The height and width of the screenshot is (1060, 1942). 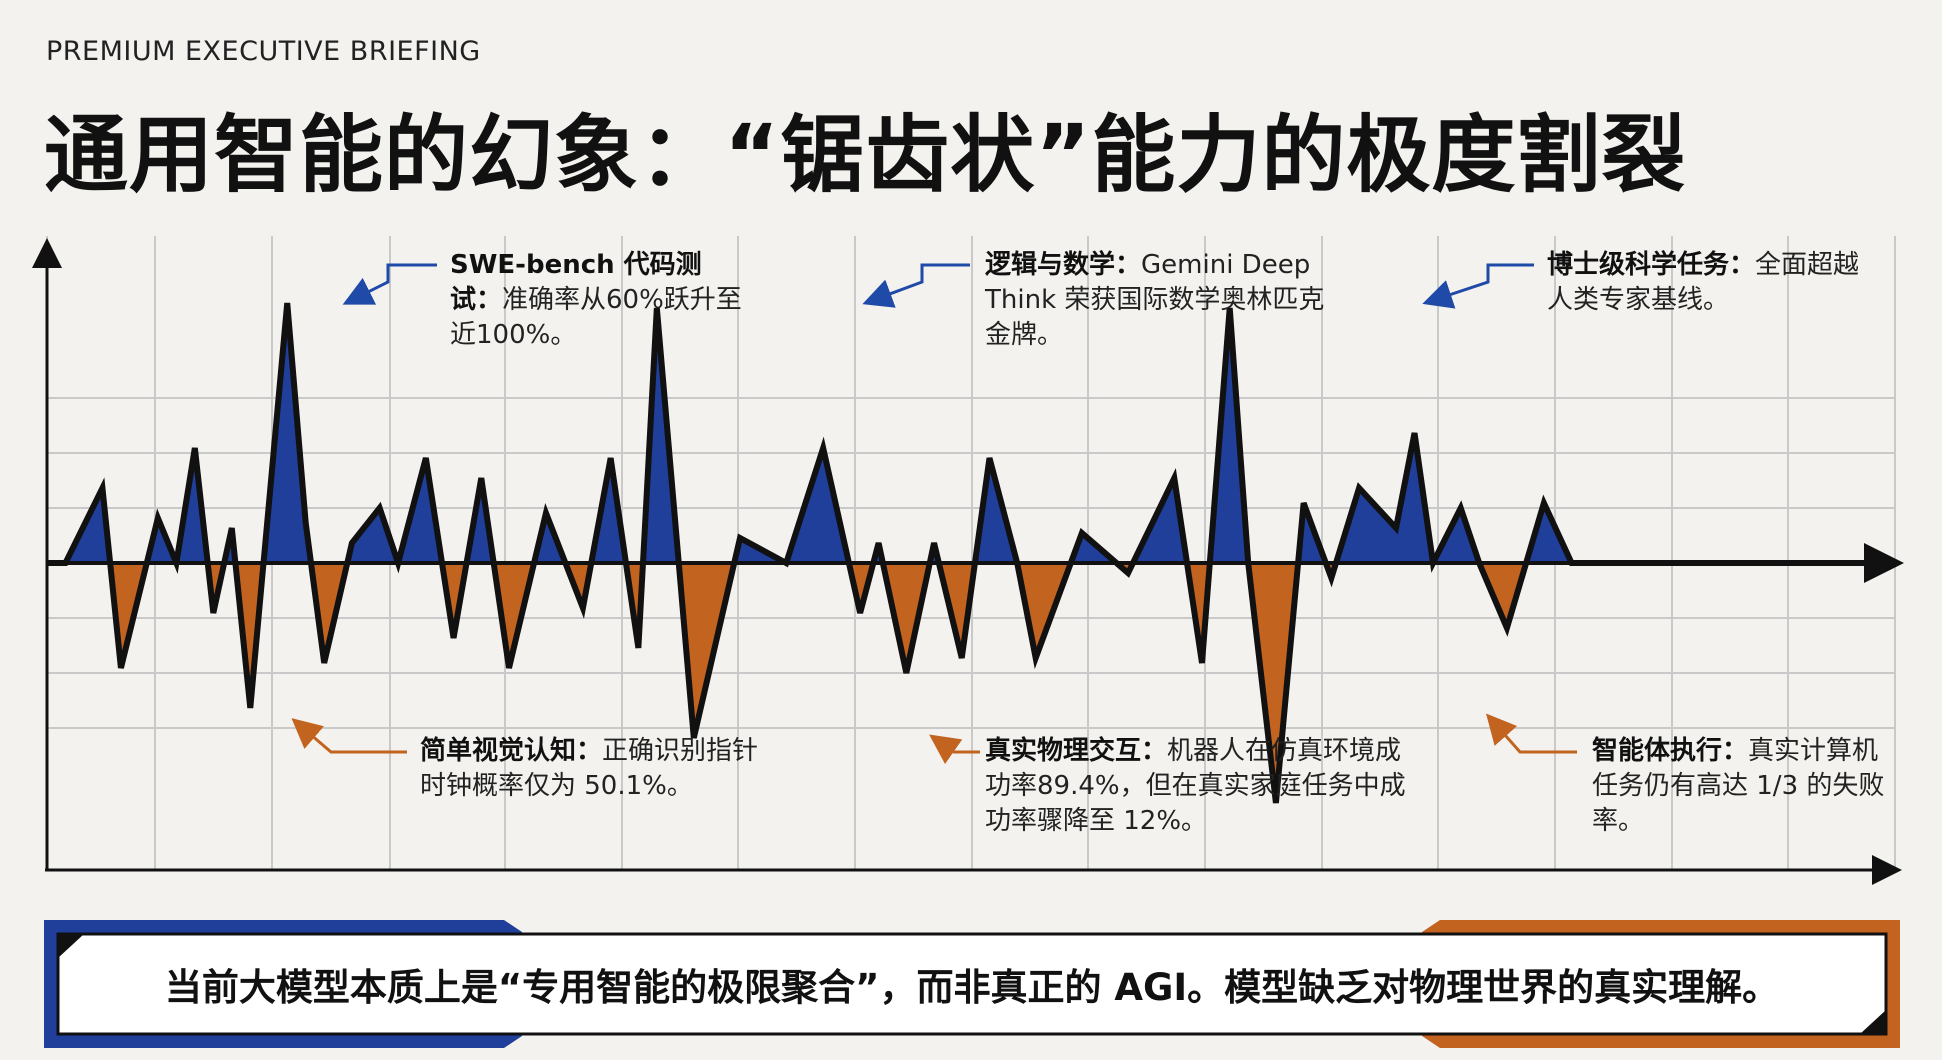 What do you see at coordinates (389, 284) in the screenshot?
I see `swe-callout-arrow` at bounding box center [389, 284].